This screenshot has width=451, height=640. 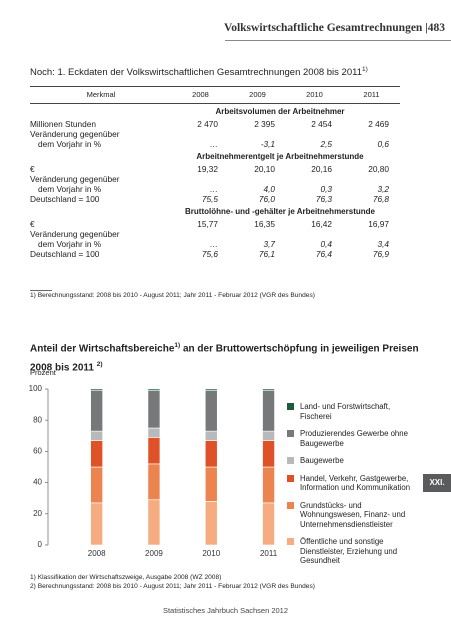 What do you see at coordinates (207, 124) in the screenshot?
I see `cell-value: 2 470` at bounding box center [207, 124].